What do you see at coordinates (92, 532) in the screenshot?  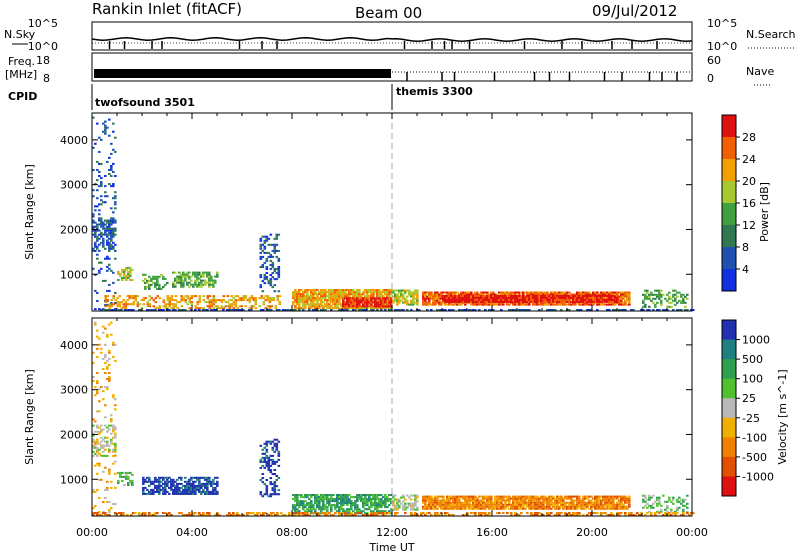 I see `time-tick-label-0: 00:00` at bounding box center [92, 532].